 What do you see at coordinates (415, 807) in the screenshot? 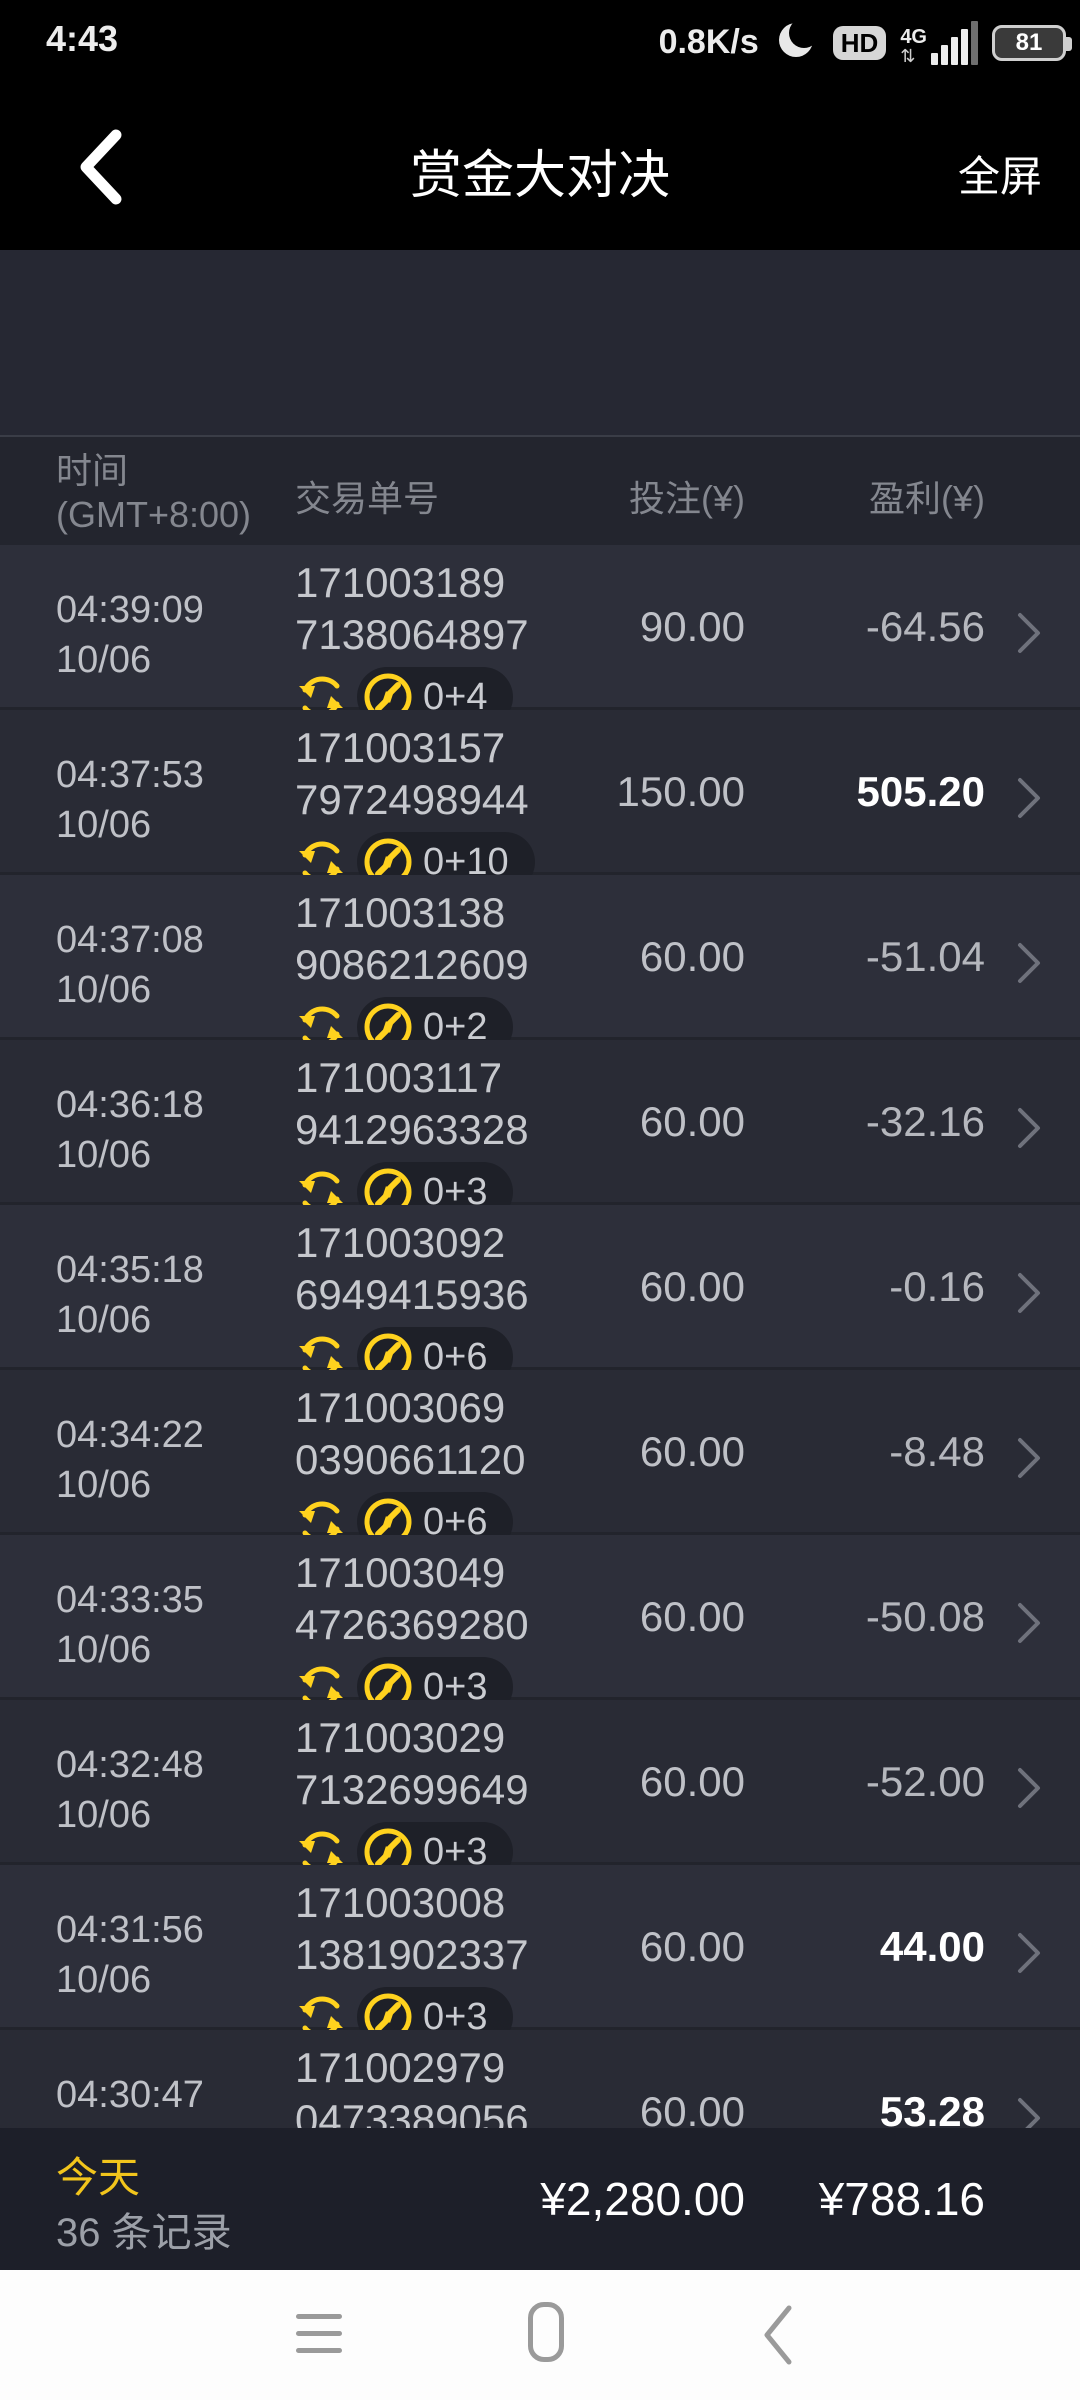
I see `row-order-number: 171003157 7972498944` at bounding box center [415, 807].